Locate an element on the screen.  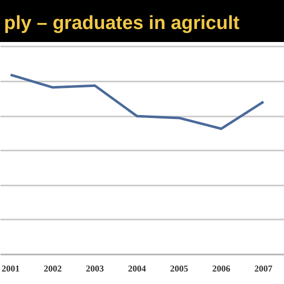
x-tick-label: 2007 is located at coordinates (263, 269).